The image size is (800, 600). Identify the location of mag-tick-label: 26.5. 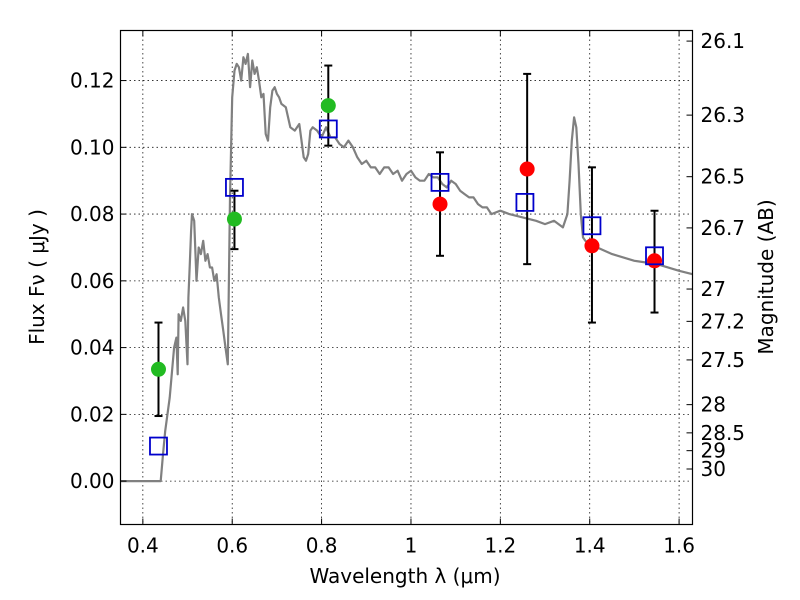
(723, 177).